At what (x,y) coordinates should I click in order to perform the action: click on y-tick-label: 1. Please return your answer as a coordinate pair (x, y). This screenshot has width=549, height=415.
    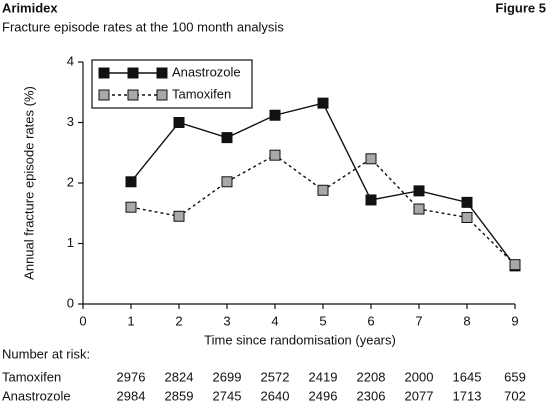
    Looking at the image, I should click on (70, 242).